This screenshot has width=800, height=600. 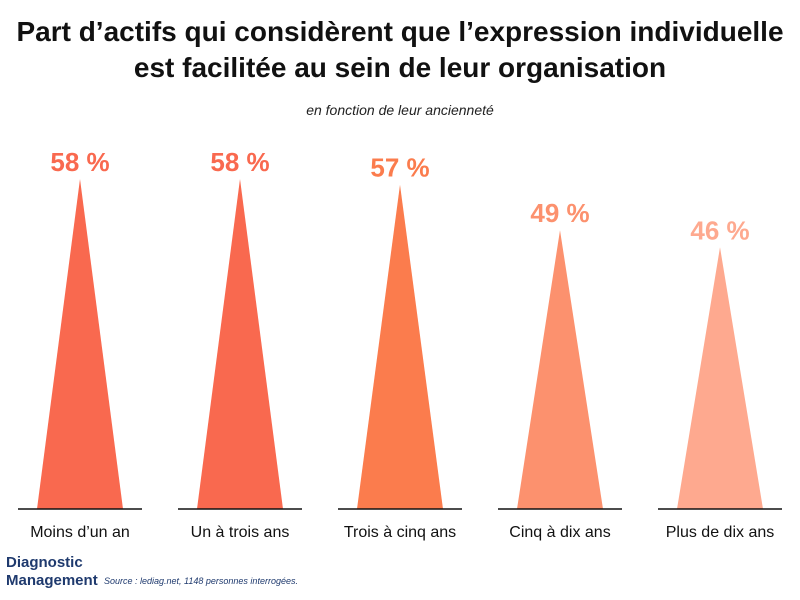 What do you see at coordinates (80, 532) in the screenshot?
I see `category-label-1: Moins d’un an` at bounding box center [80, 532].